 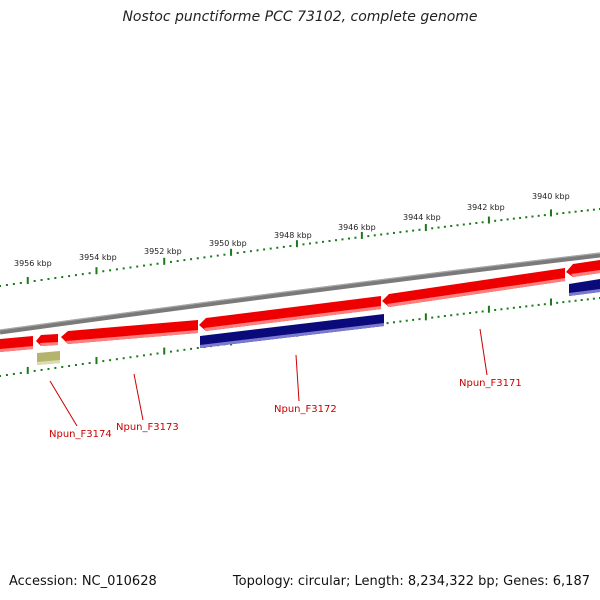 I want to click on scale-label: 3946 kbp, so click(x=357, y=227).